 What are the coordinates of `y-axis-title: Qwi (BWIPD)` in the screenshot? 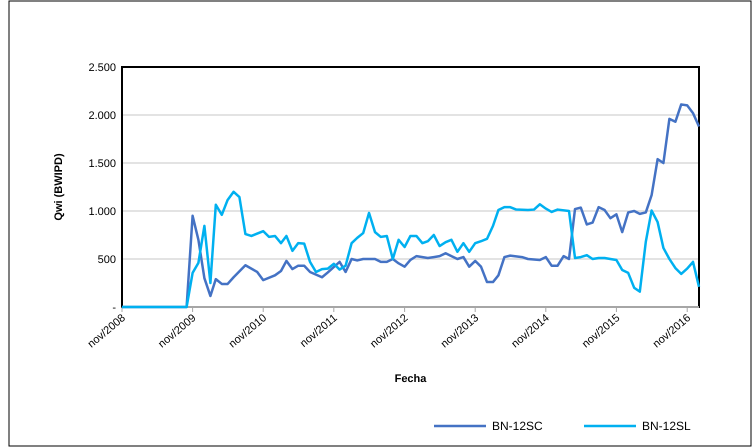 It's located at (59, 187).